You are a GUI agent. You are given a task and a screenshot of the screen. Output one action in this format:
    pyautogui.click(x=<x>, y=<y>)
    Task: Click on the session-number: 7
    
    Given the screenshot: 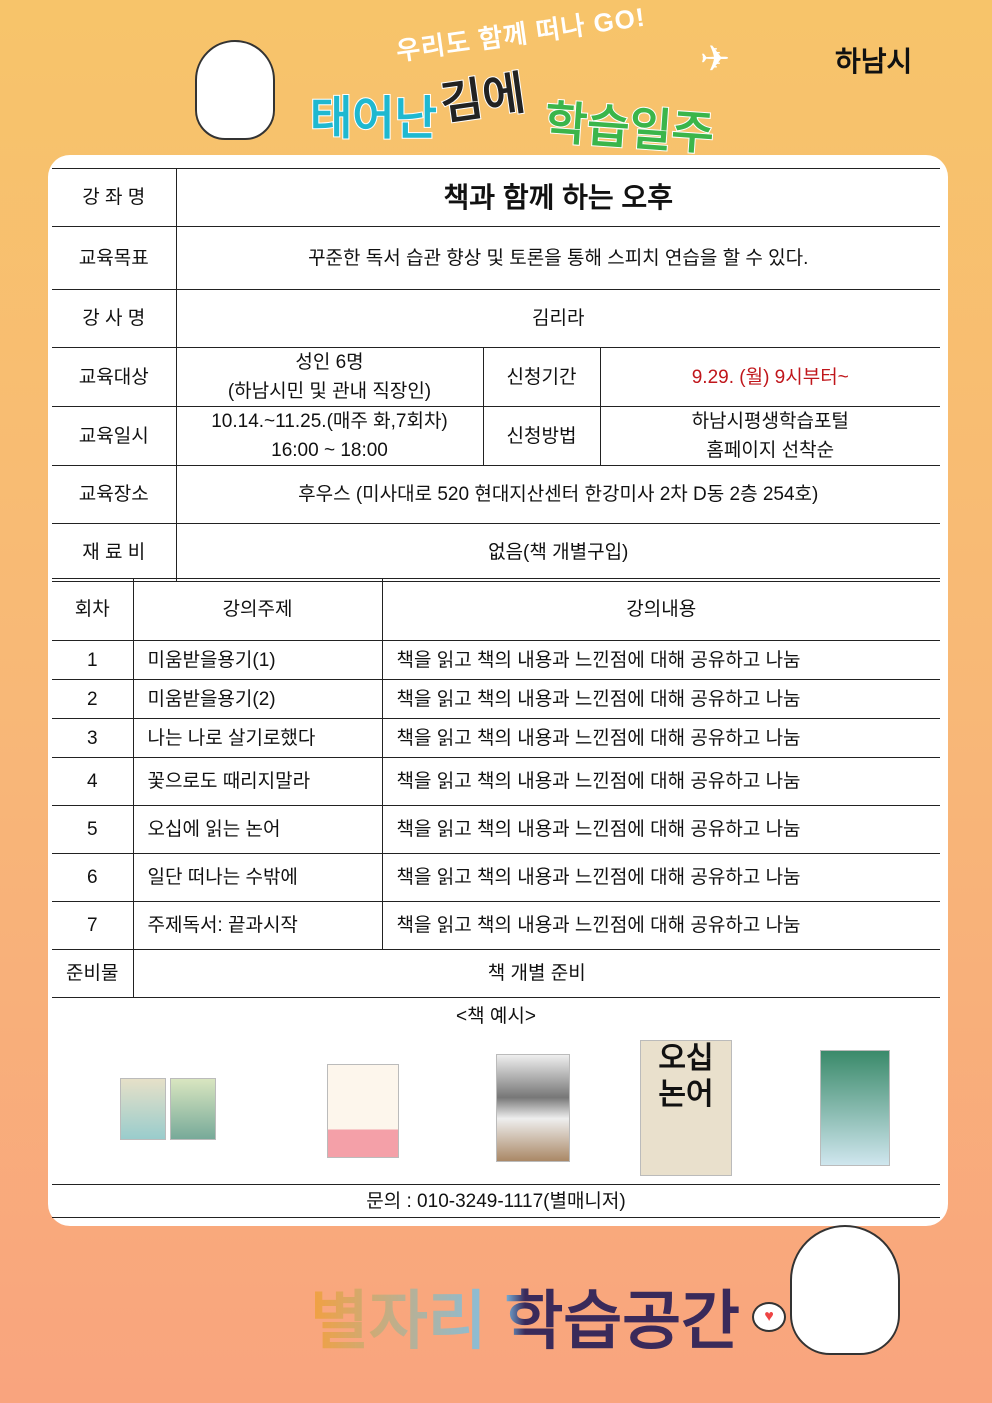 What is the action you would take?
    pyautogui.click(x=92, y=925)
    